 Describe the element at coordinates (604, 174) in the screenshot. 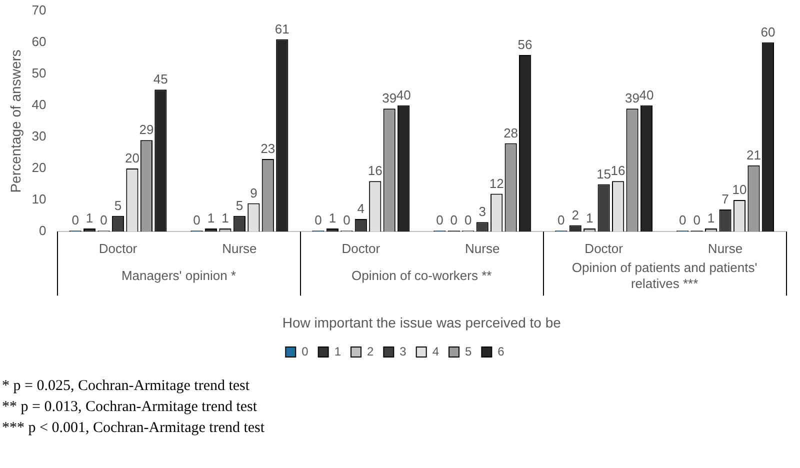

I see `data-label: 15` at that location.